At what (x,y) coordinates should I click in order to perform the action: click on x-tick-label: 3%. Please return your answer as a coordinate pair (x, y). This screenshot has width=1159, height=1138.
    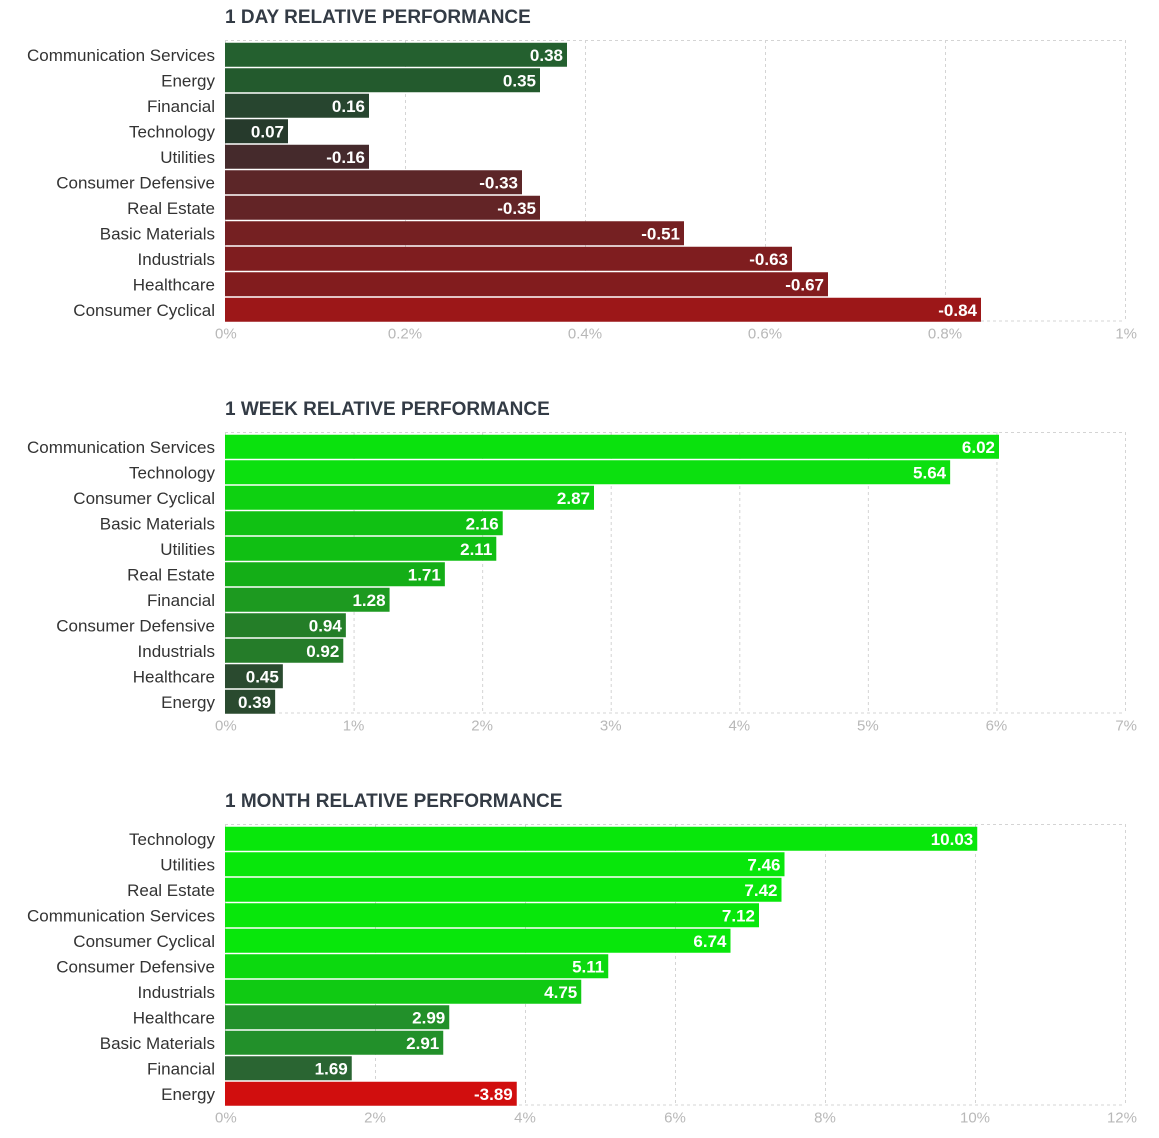
    Looking at the image, I should click on (611, 726).